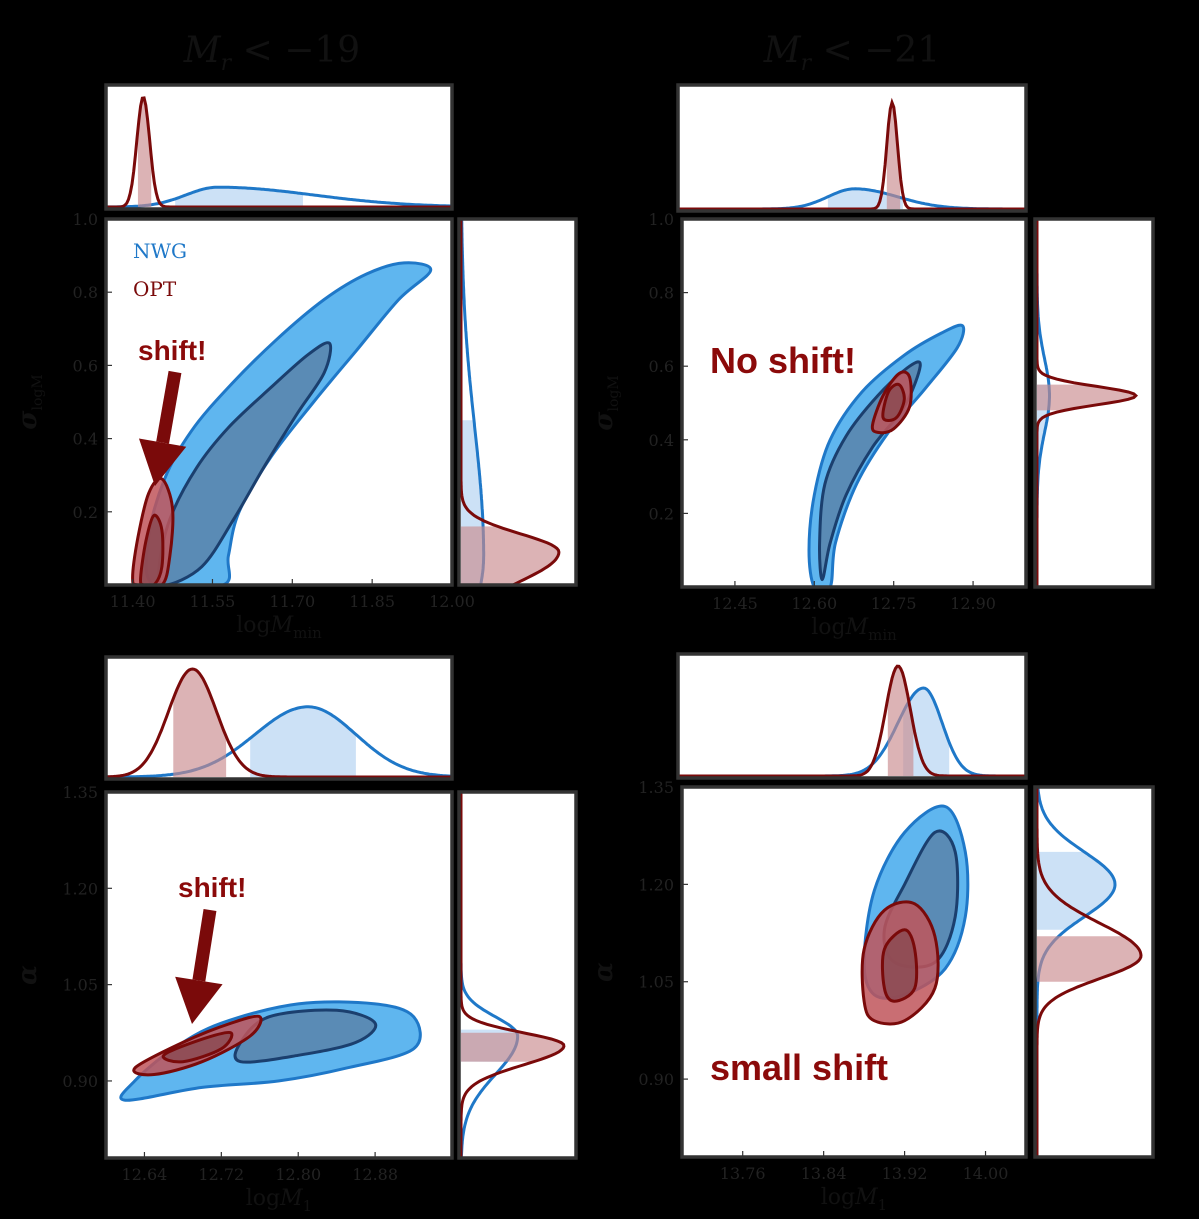  Describe the element at coordinates (851, 53) in the screenshot. I see `column-title-2: Mr < −21` at that location.